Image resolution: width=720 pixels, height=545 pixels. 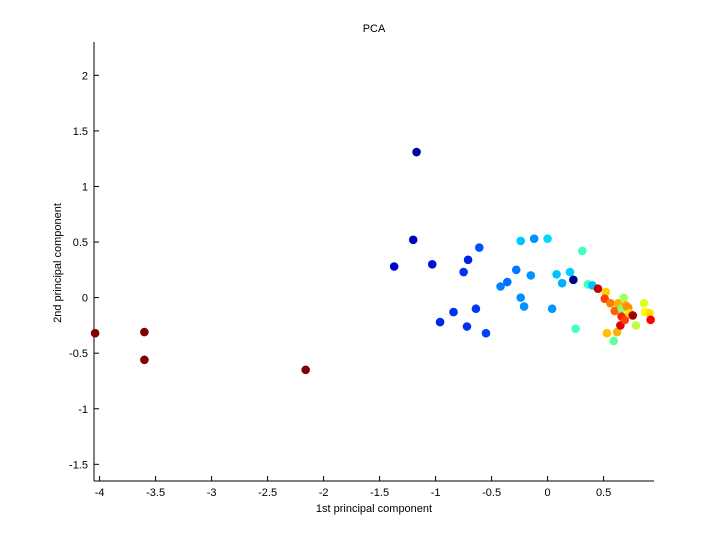 What do you see at coordinates (78, 354) in the screenshot?
I see `y-tick-label: -0.5` at bounding box center [78, 354].